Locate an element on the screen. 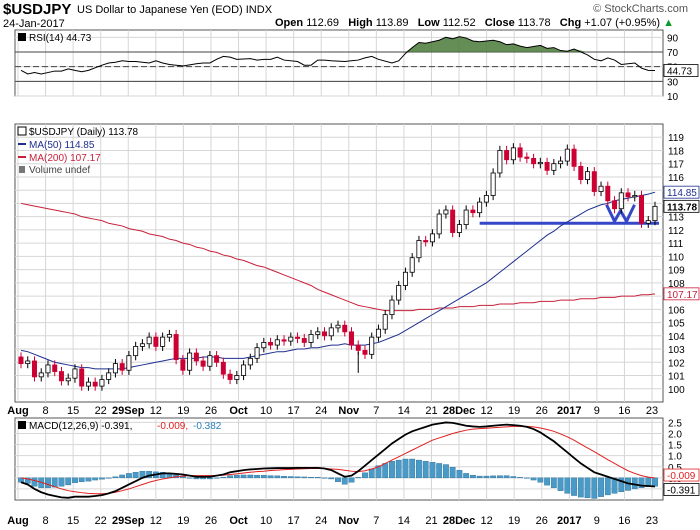 Image resolution: width=700 pixels, height=530 pixels. price-tick-label: 116 is located at coordinates (676, 178).